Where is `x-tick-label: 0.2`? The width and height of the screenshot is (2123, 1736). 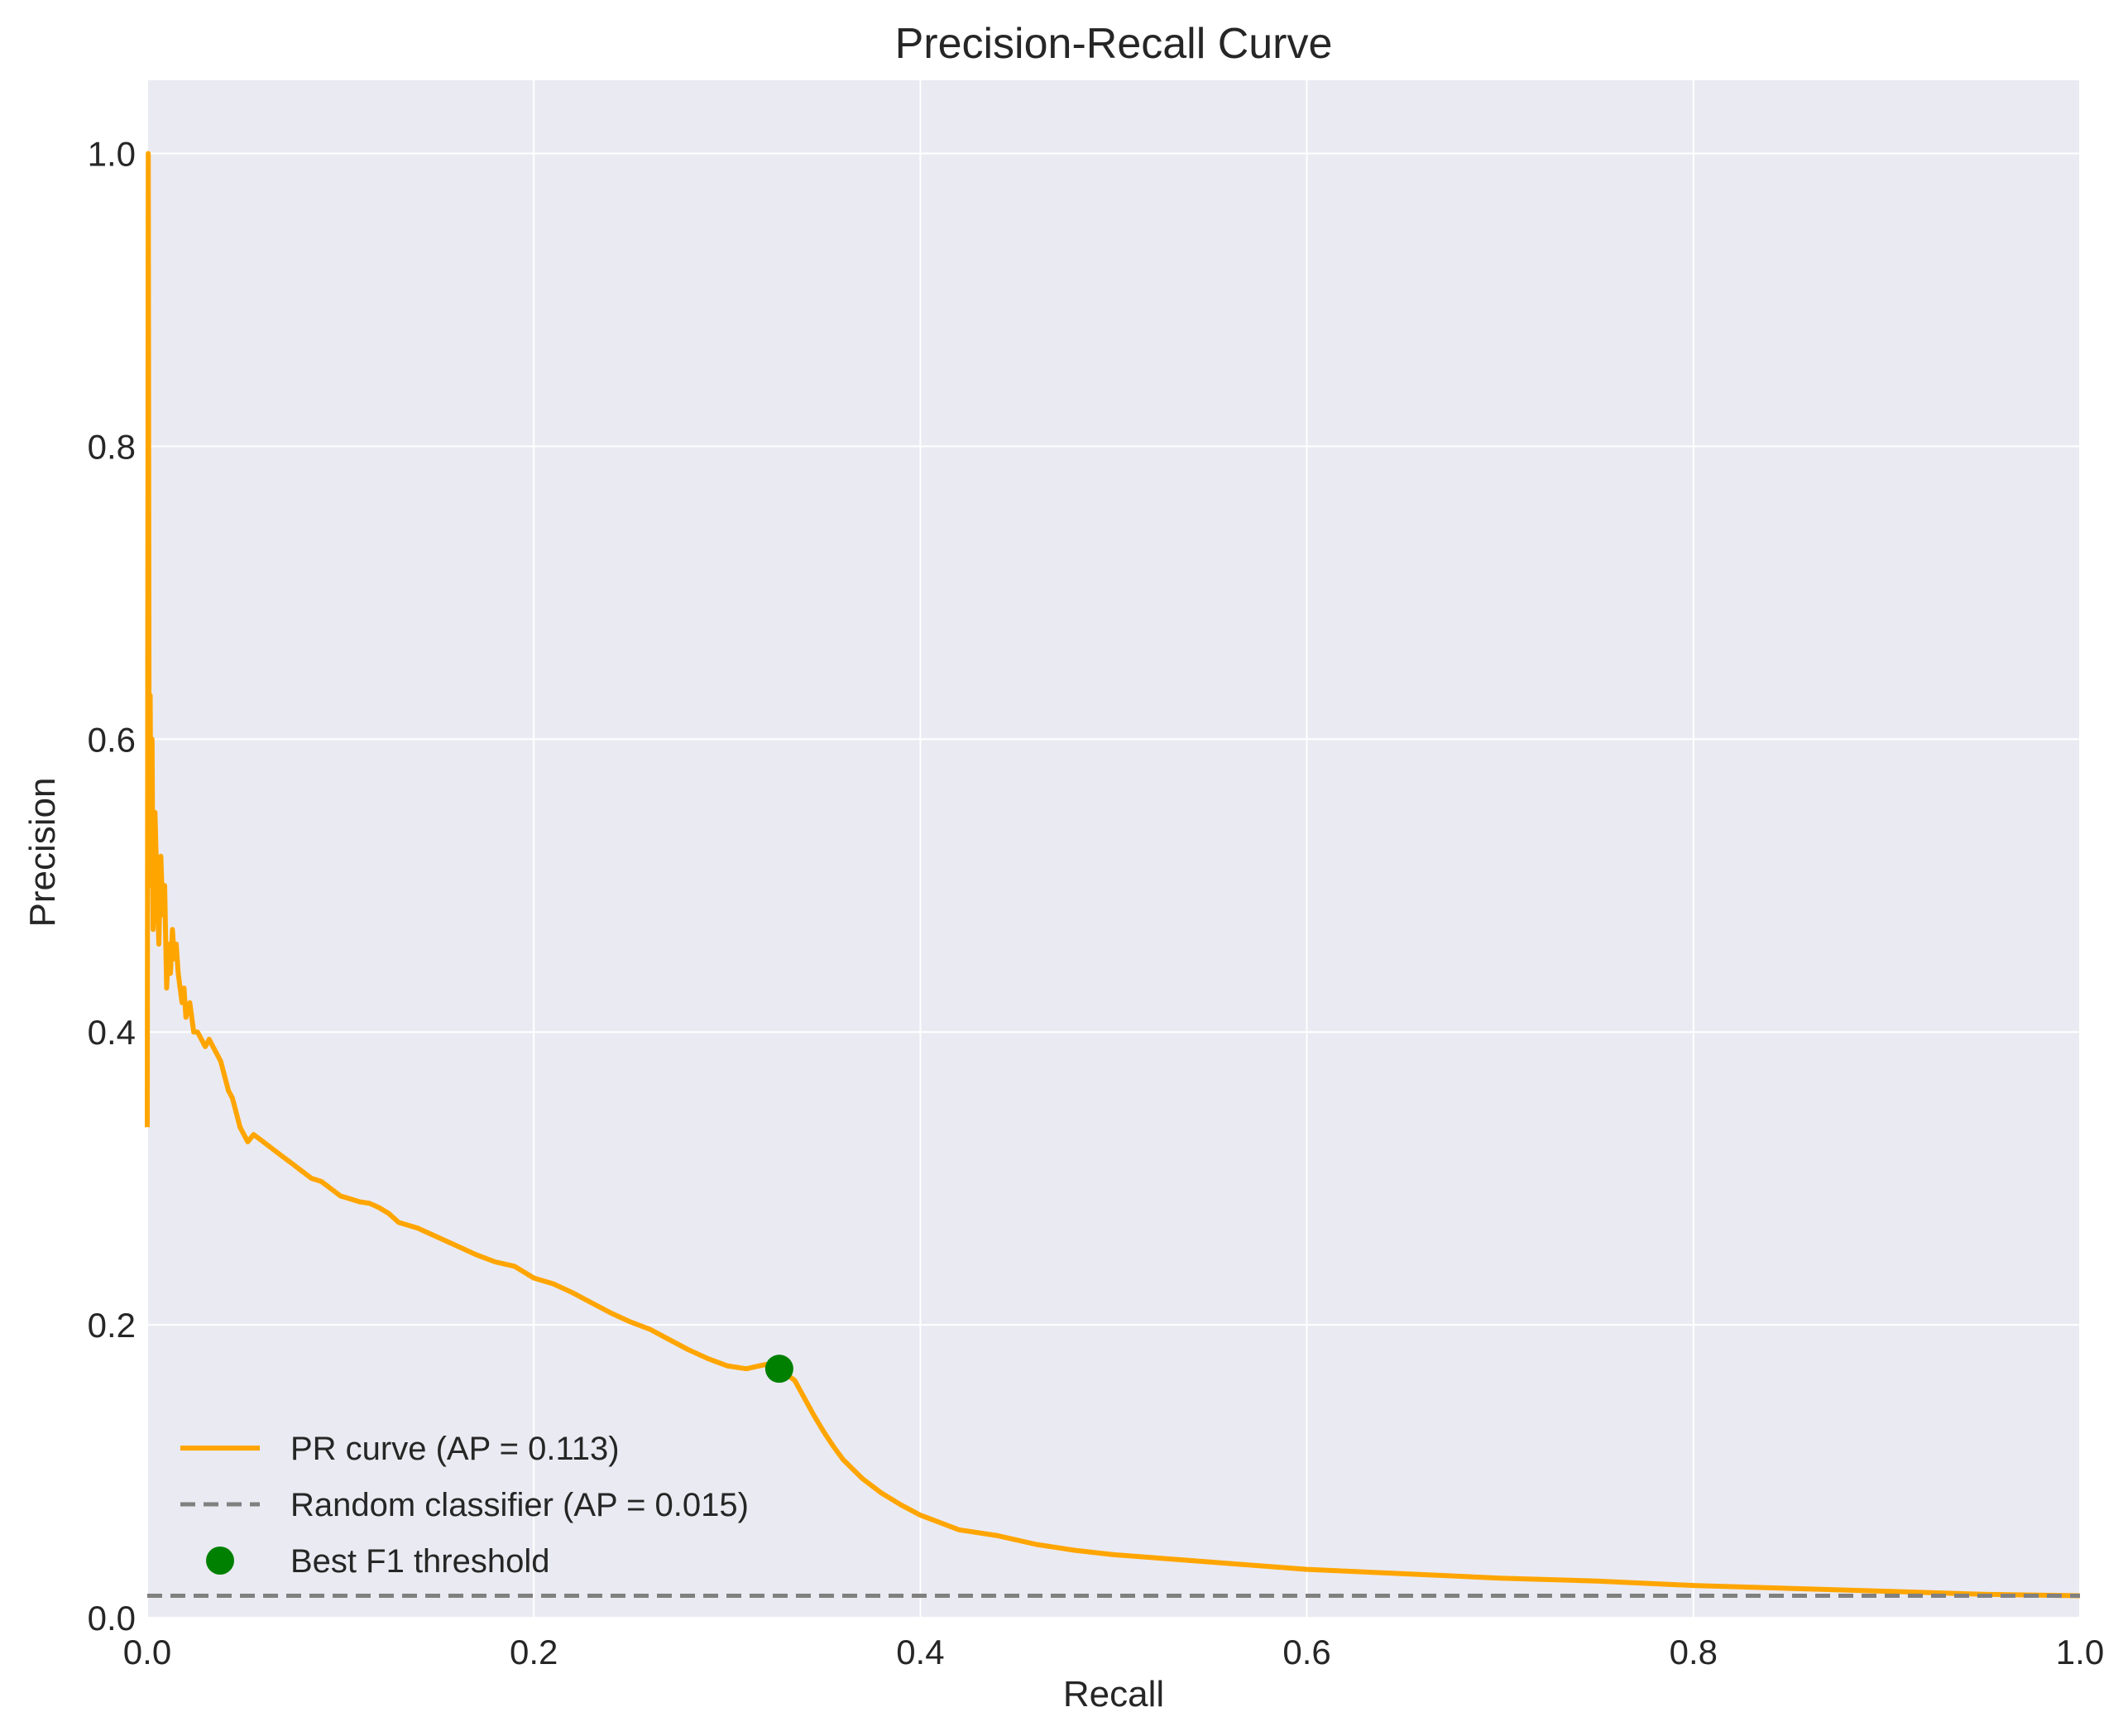 x-tick-label: 0.2 is located at coordinates (534, 1652).